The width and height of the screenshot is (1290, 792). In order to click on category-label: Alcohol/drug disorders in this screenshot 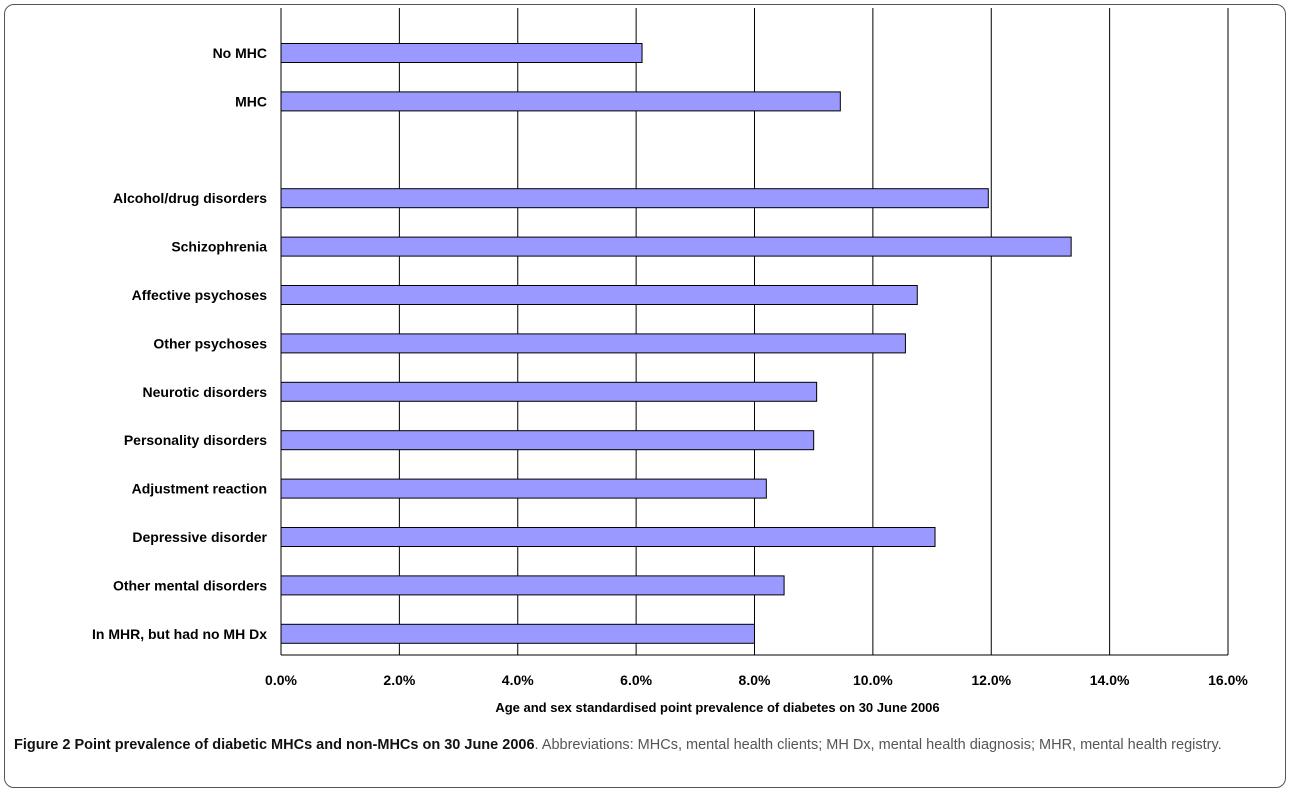, I will do `click(190, 198)`.